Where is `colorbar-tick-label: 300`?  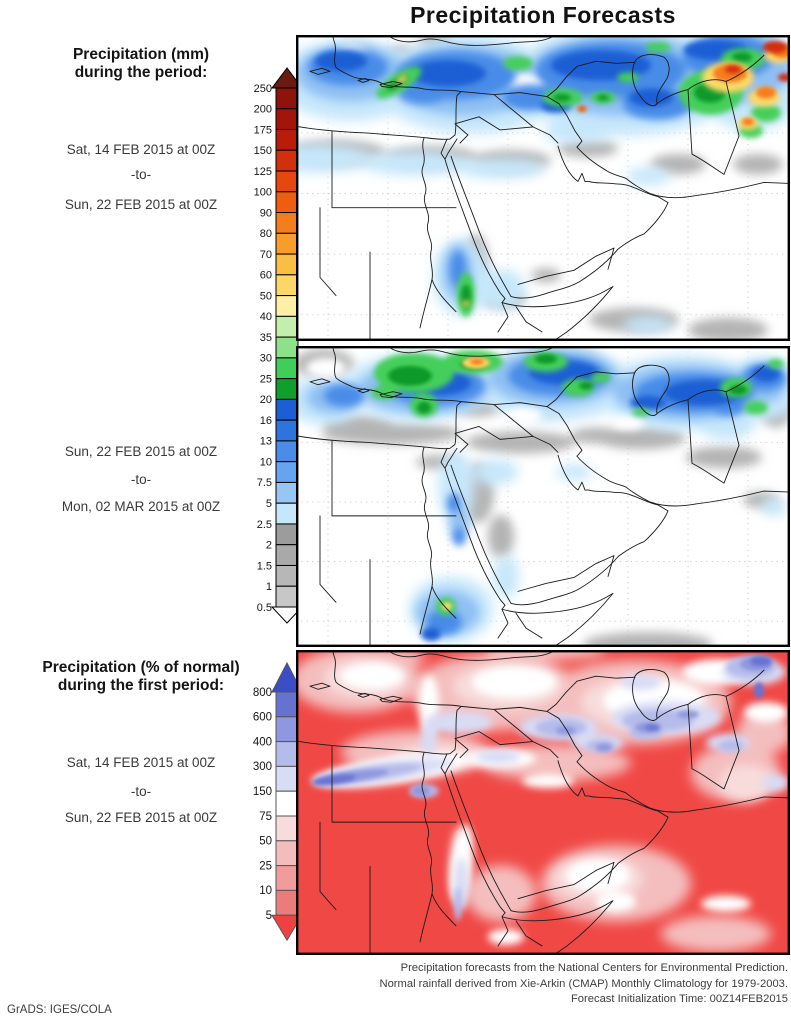
colorbar-tick-label: 300 is located at coordinates (262, 767).